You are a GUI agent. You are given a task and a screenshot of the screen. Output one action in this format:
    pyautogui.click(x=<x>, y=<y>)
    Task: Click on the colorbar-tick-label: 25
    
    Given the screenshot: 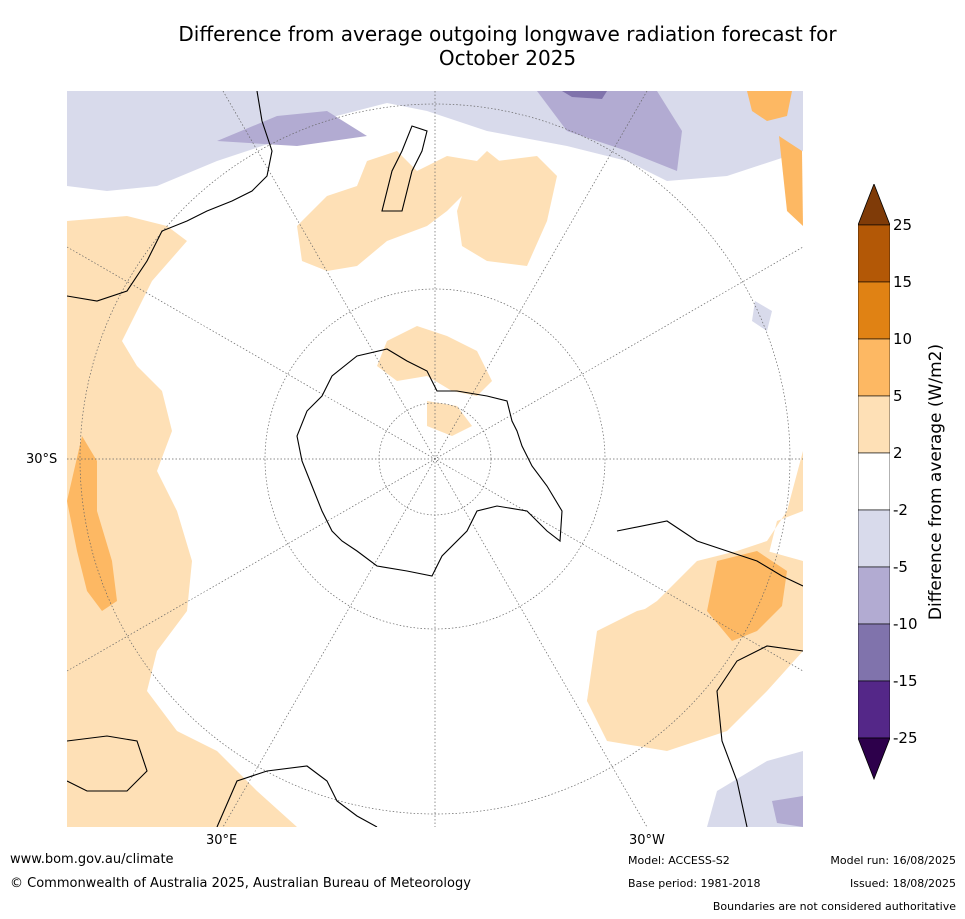 What is the action you would take?
    pyautogui.click(x=903, y=225)
    